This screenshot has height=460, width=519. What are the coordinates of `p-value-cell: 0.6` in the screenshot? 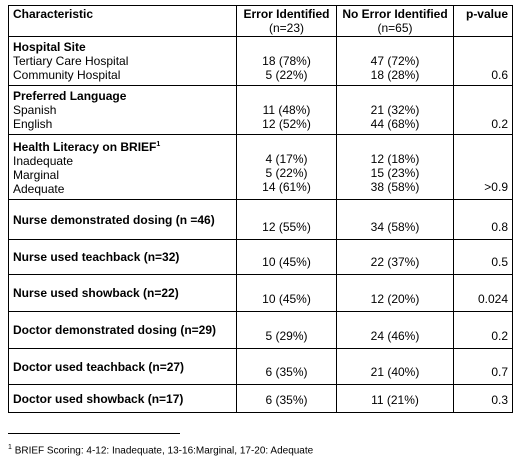 It's located at (483, 61).